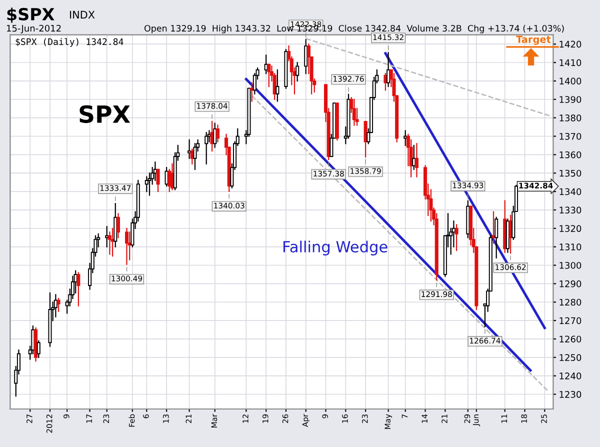 The height and width of the screenshot is (447, 600). I want to click on y-tick-label: 1410, so click(571, 62).